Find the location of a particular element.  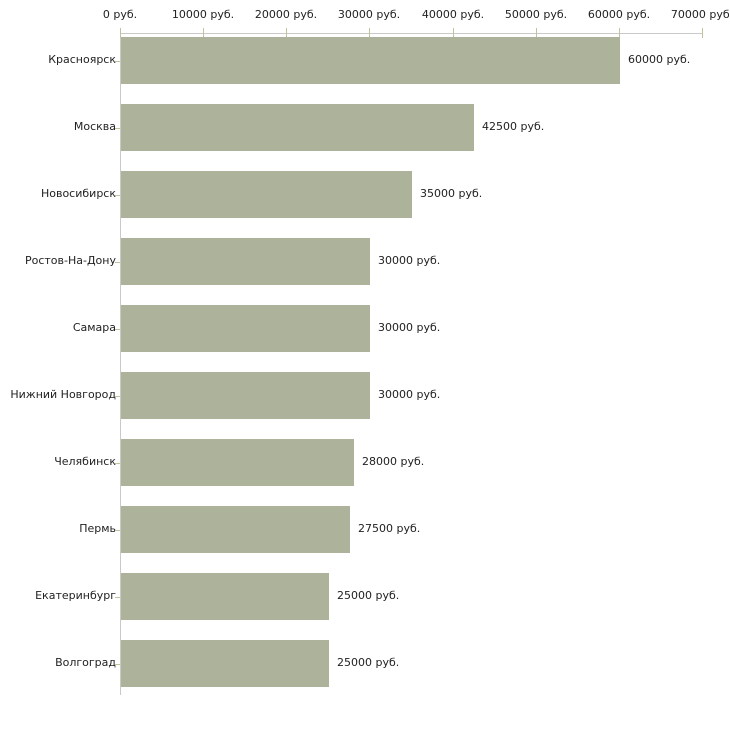

category-label: Екатеринбург is located at coordinates (75, 595).